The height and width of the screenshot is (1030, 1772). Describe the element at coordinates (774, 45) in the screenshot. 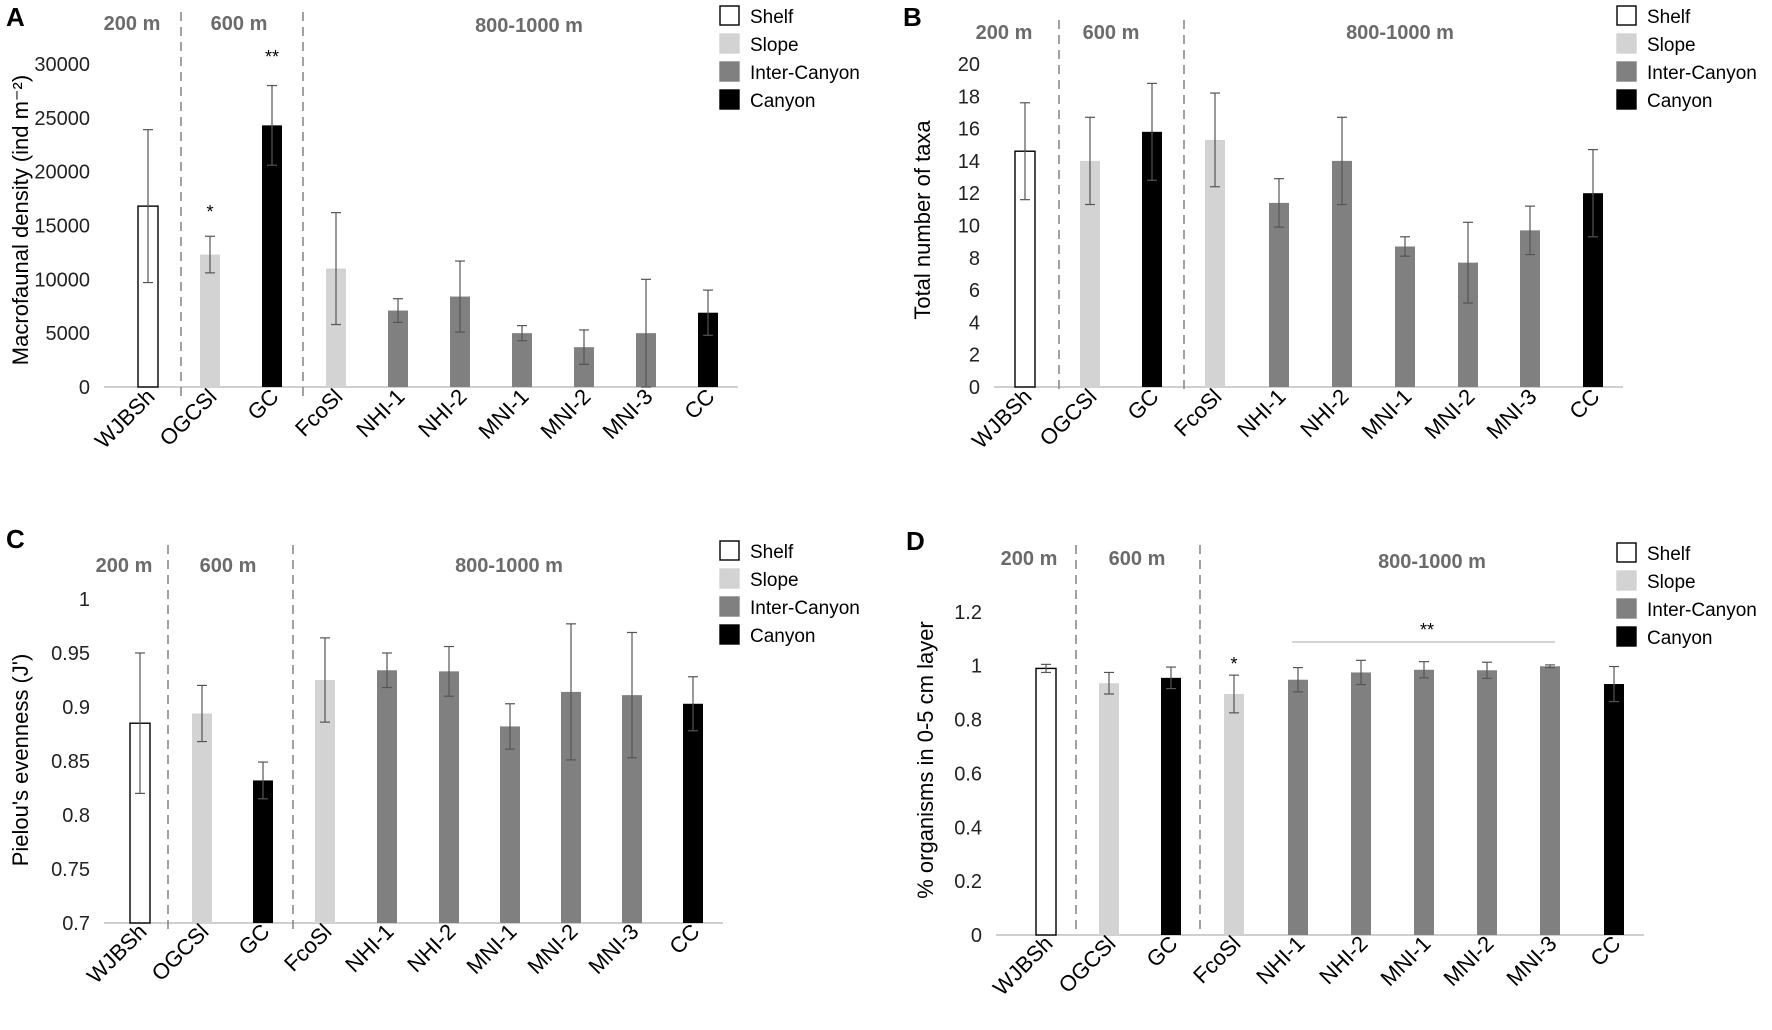

I see `legend-label: Slope` at that location.